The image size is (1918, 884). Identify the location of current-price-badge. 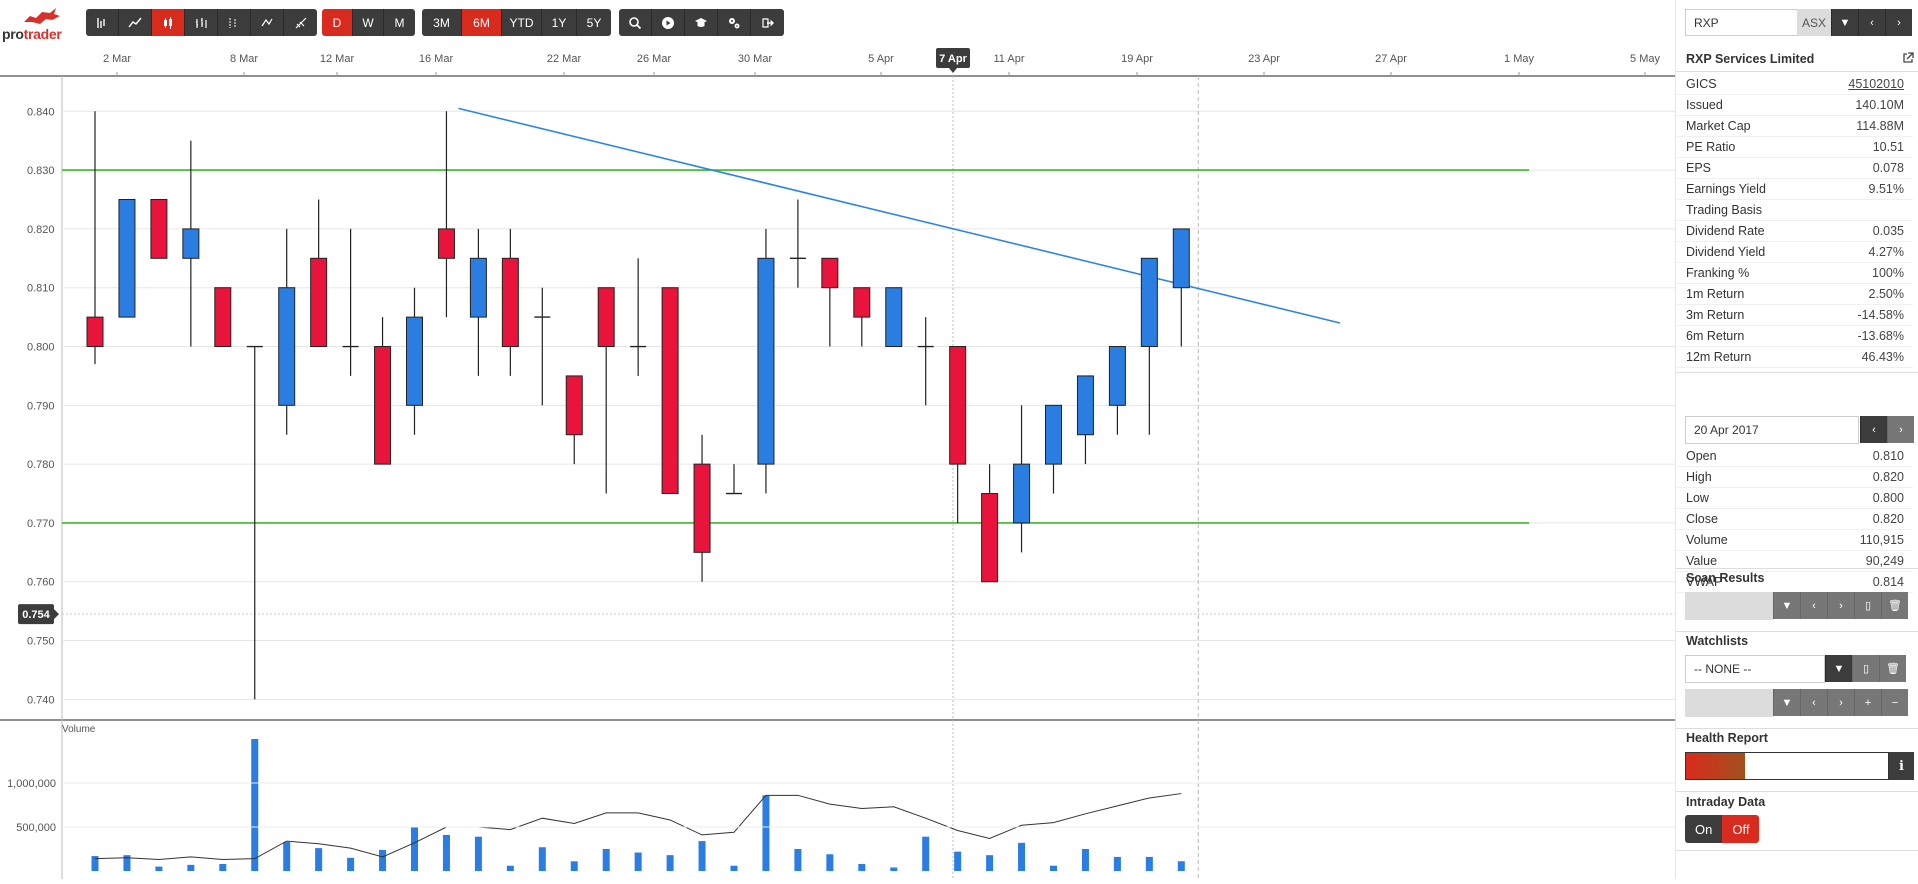
(36, 614).